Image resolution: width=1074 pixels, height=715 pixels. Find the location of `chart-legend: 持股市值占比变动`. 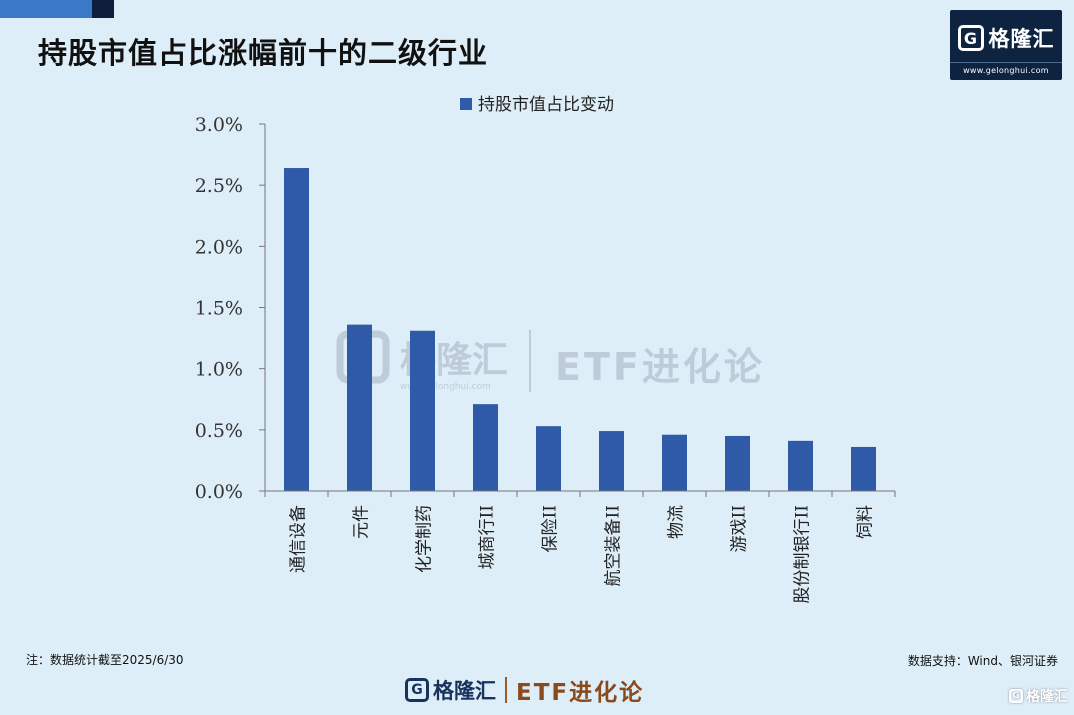

chart-legend: 持股市值占比变动 is located at coordinates (537, 105).